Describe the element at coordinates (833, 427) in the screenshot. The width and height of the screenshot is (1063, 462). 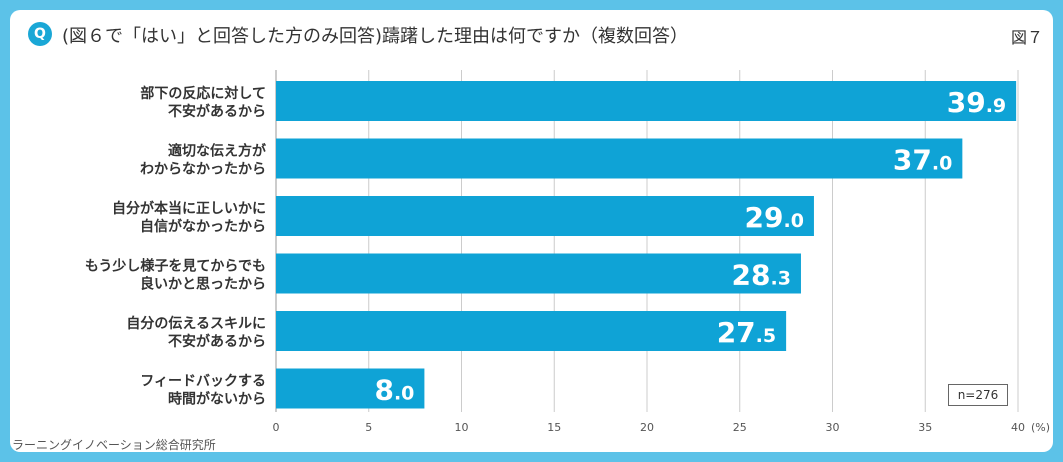
I see `x-tick-label: 30` at that location.